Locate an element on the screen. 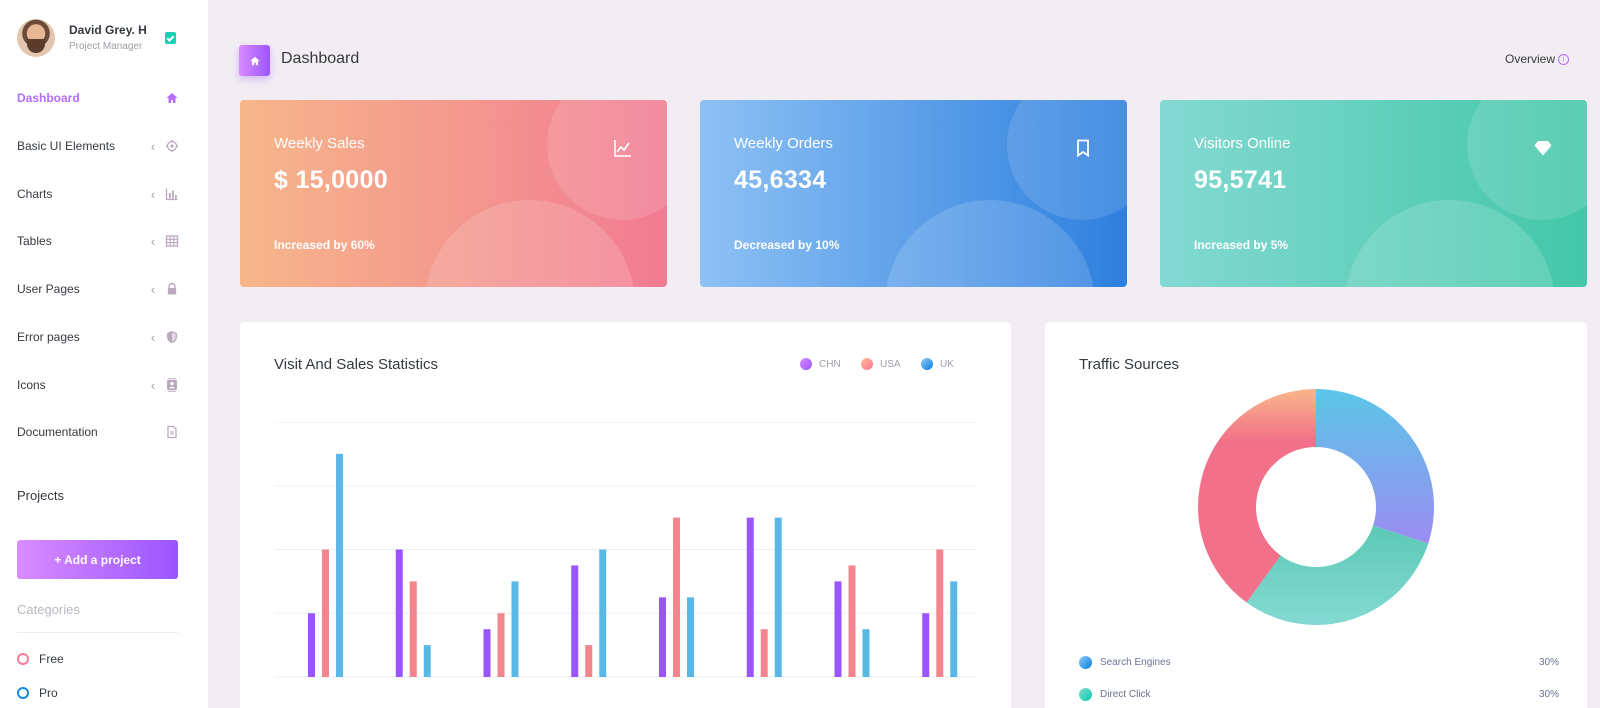 The image size is (1600, 708). category-free: Free is located at coordinates (40, 659).